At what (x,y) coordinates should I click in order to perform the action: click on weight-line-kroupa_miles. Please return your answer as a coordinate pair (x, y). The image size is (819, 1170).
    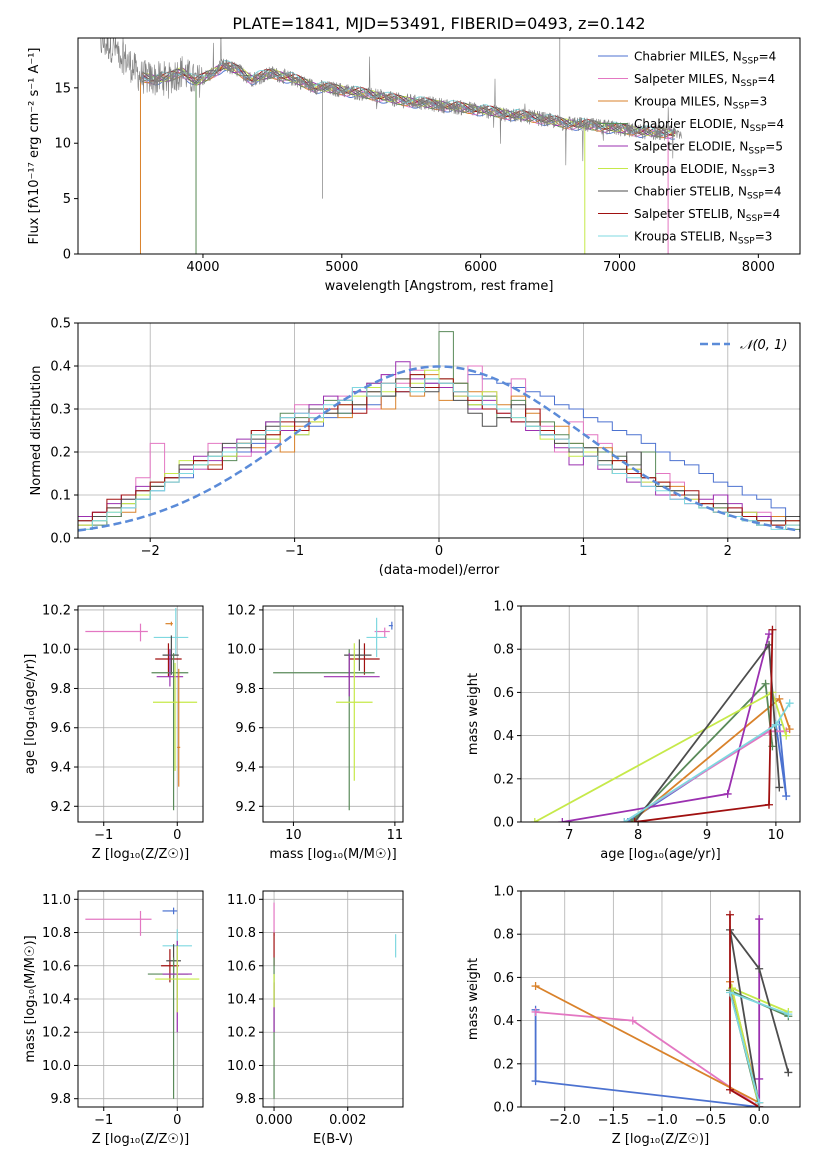
    Looking at the image, I should click on (647, 1044).